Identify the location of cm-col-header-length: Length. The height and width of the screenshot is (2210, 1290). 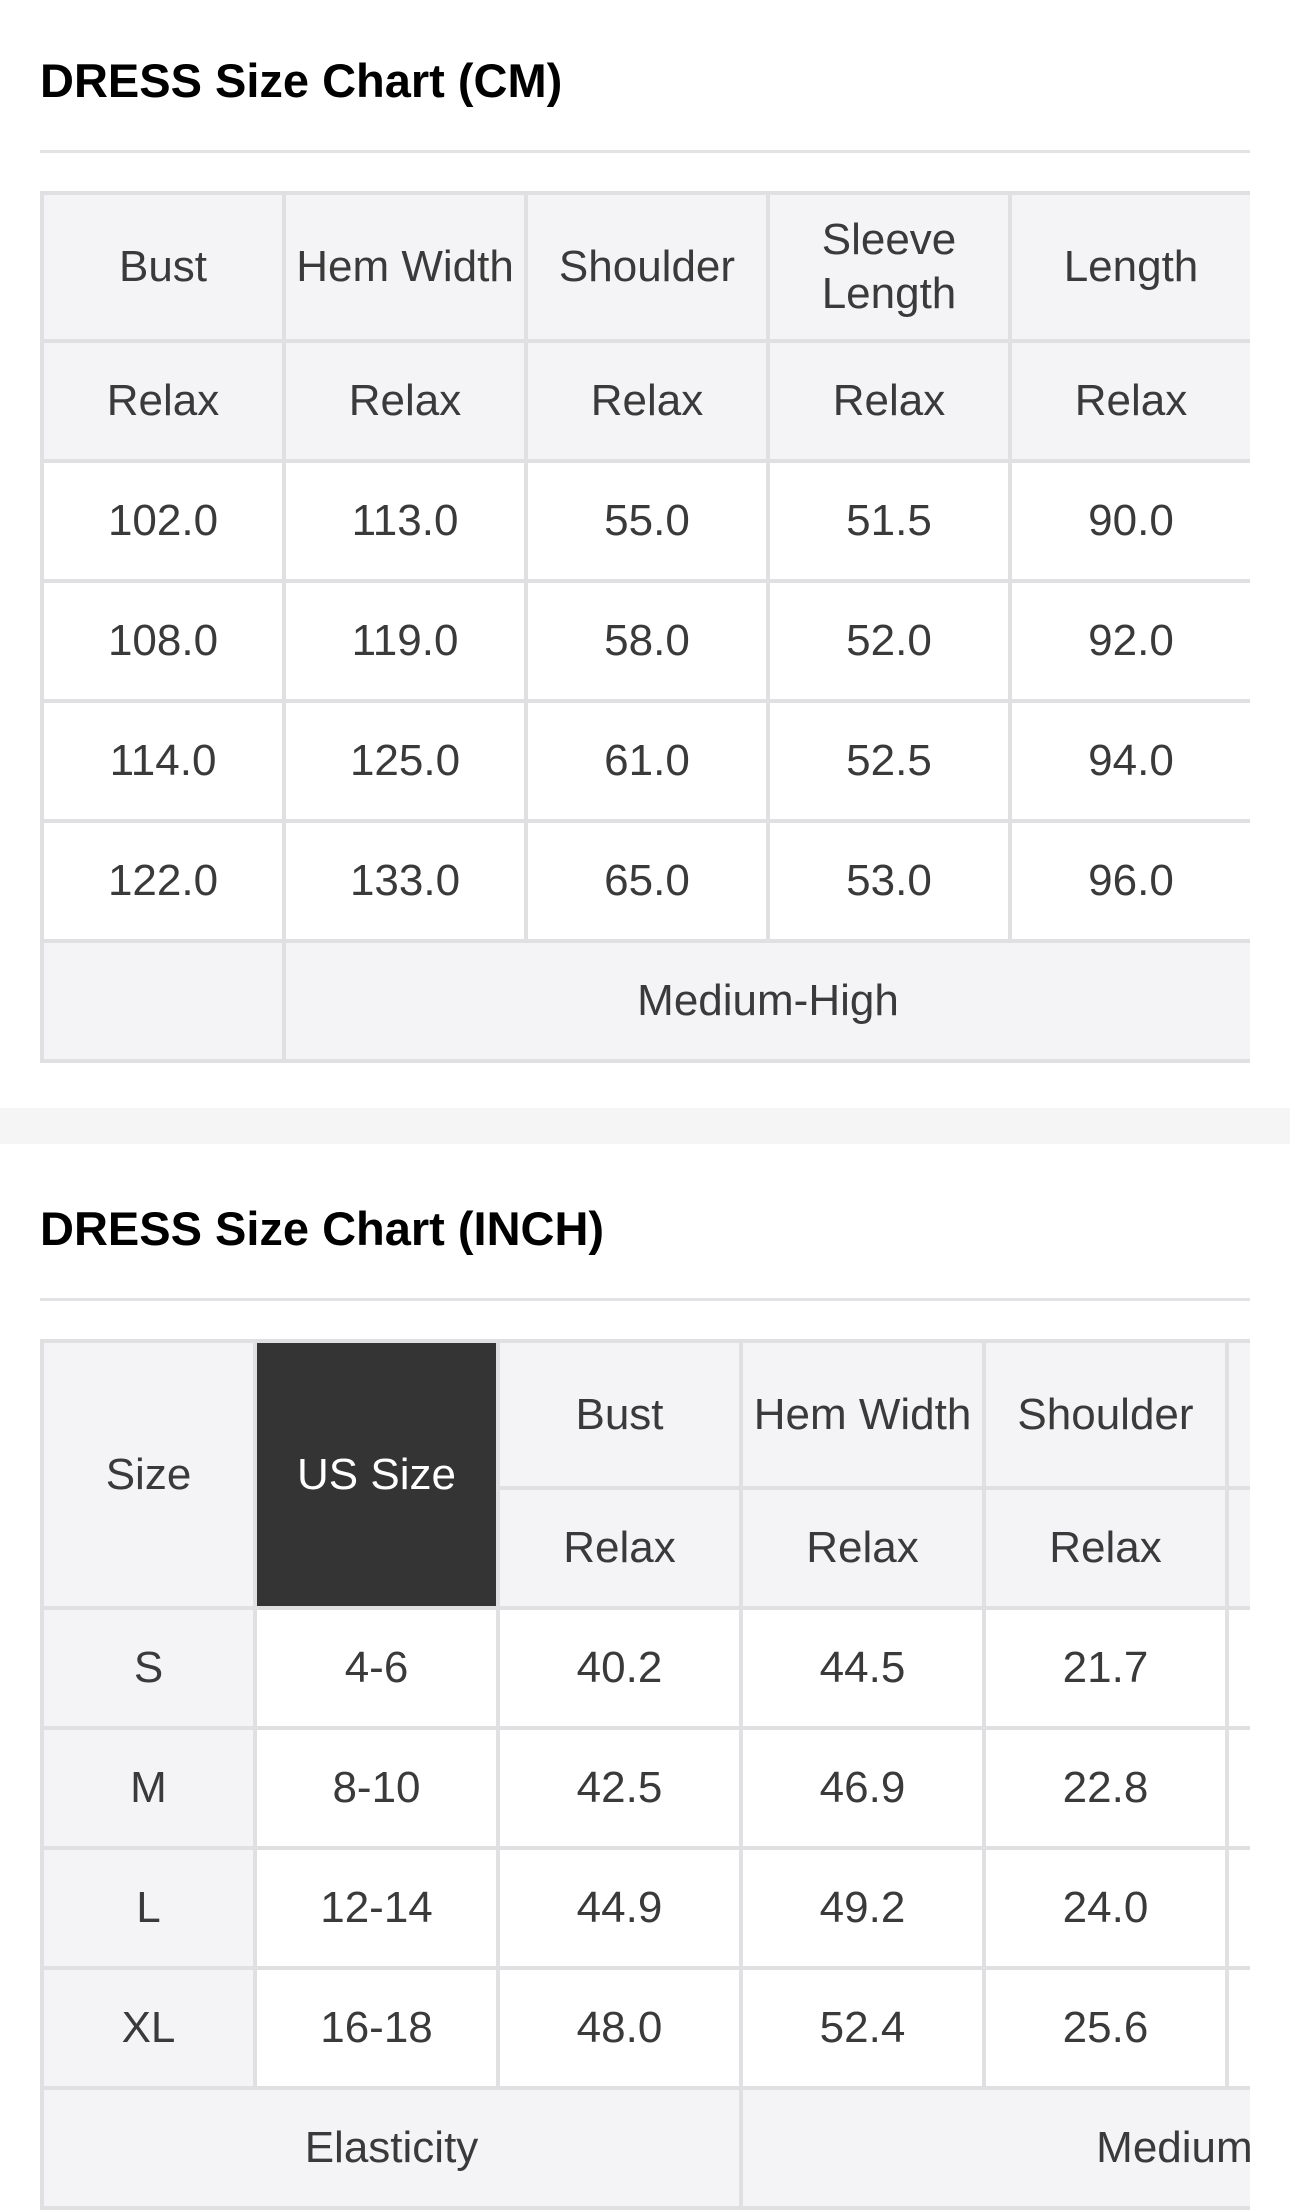
(1129, 267).